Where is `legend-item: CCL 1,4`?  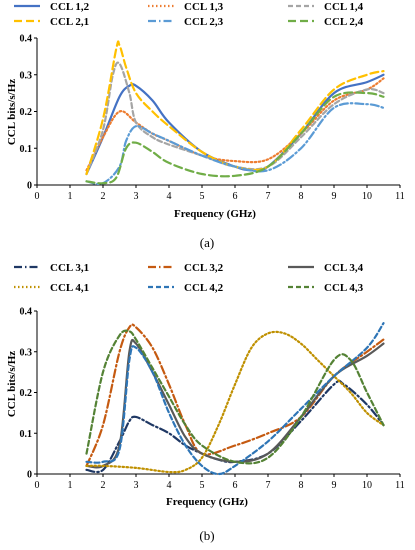 legend-item: CCL 1,4 is located at coordinates (326, 7).